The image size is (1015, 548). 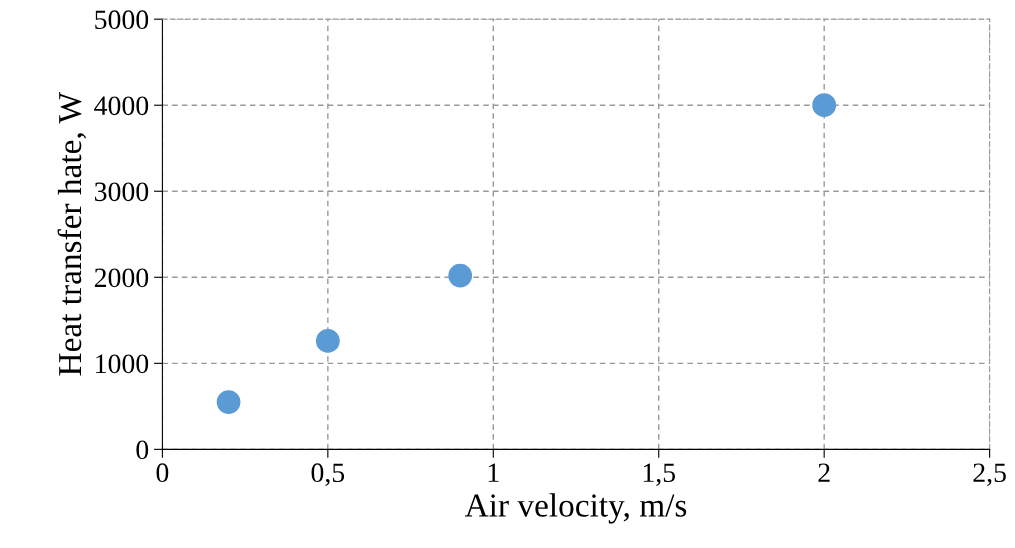 What do you see at coordinates (72, 234) in the screenshot?
I see `y-axis-title: Heat transfer hate, W` at bounding box center [72, 234].